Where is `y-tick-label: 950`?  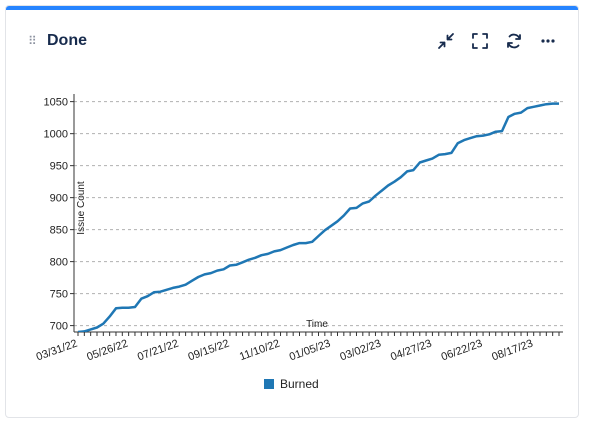 y-tick-label: 950 is located at coordinates (59, 167).